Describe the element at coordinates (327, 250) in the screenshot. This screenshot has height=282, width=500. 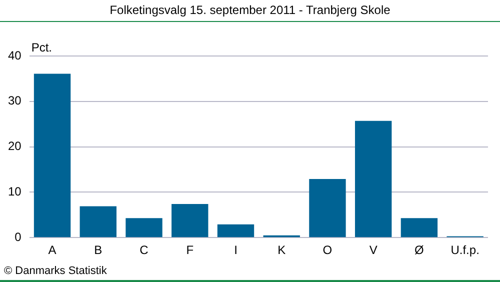
I see `x-tick-label: O` at that location.